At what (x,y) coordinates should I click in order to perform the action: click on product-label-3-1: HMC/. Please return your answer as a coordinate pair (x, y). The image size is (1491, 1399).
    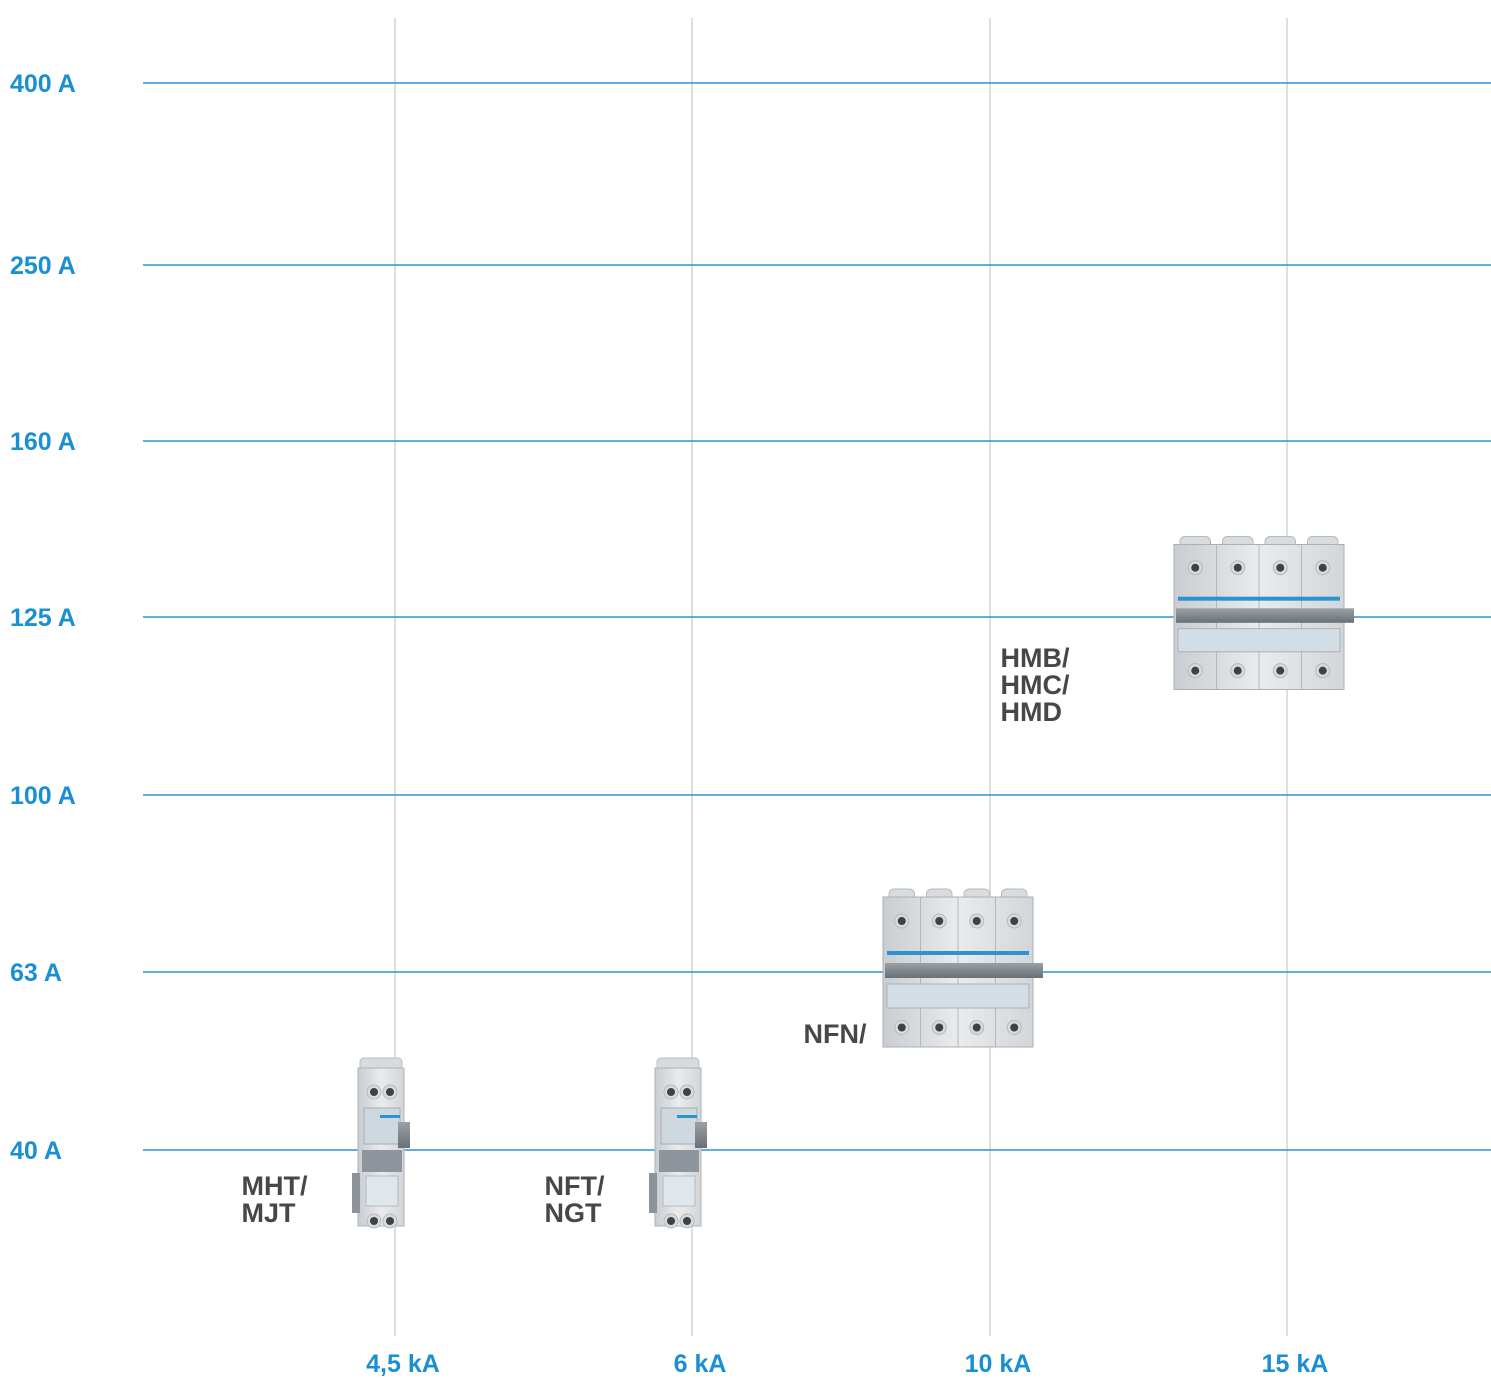
    Looking at the image, I should click on (1035, 685).